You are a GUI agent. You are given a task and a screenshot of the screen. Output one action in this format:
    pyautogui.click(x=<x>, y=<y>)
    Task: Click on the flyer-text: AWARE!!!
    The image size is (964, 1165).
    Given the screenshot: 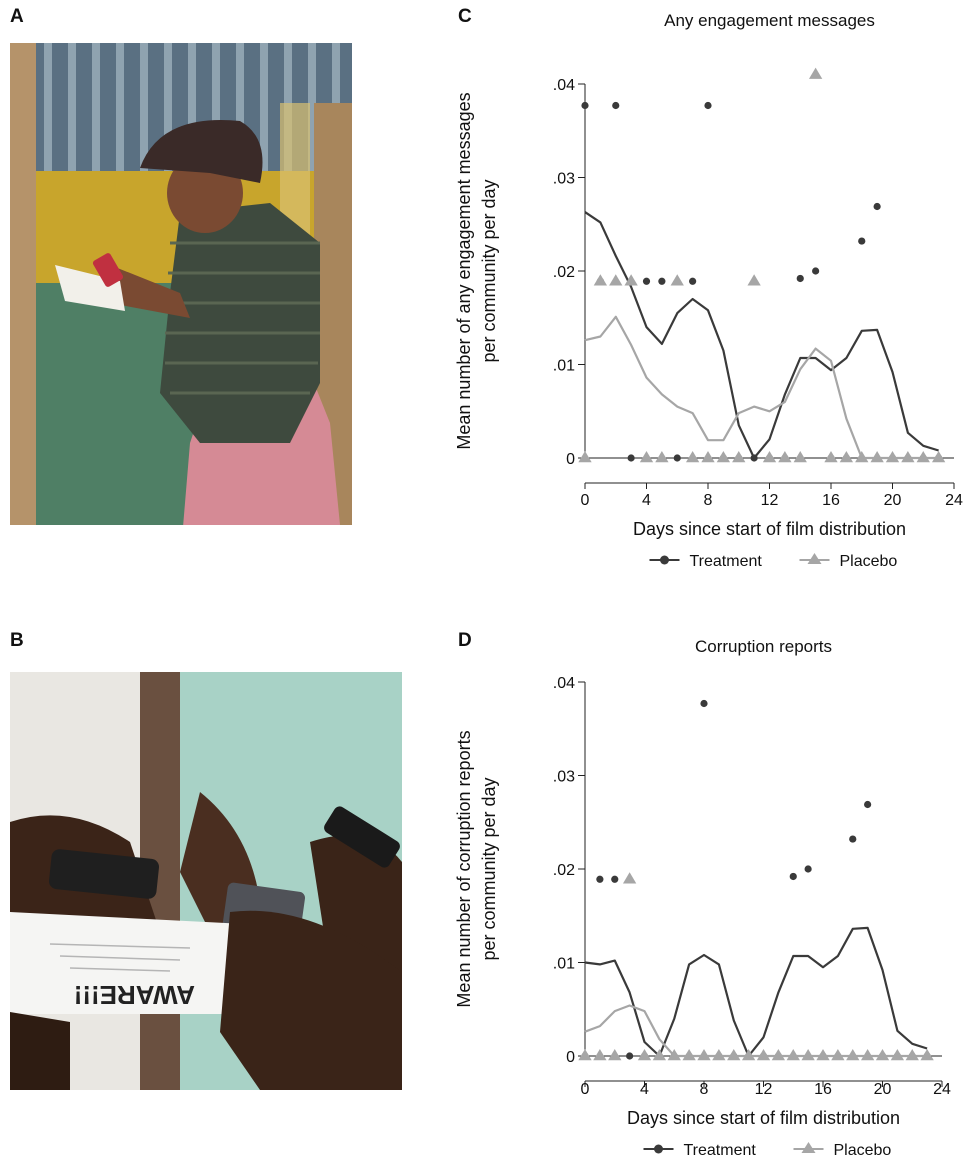 What is the action you would take?
    pyautogui.click(x=134, y=995)
    